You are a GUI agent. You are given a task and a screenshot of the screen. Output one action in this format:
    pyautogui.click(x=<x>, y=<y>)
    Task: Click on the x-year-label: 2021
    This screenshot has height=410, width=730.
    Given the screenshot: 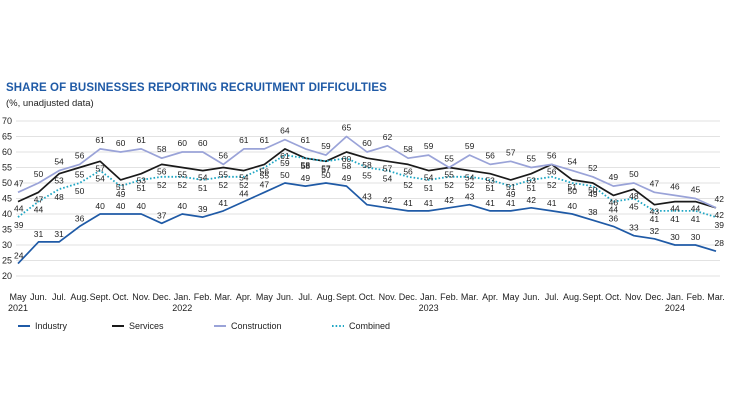 What is the action you would take?
    pyautogui.click(x=18, y=308)
    